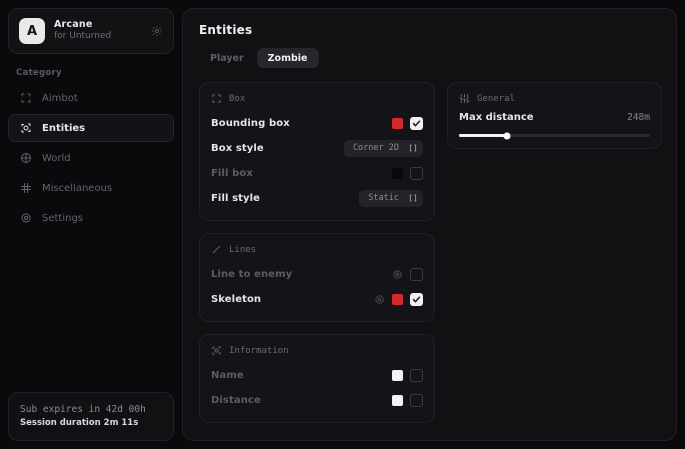  What do you see at coordinates (287, 58) in the screenshot?
I see `tab-zombie: Zombie` at bounding box center [287, 58].